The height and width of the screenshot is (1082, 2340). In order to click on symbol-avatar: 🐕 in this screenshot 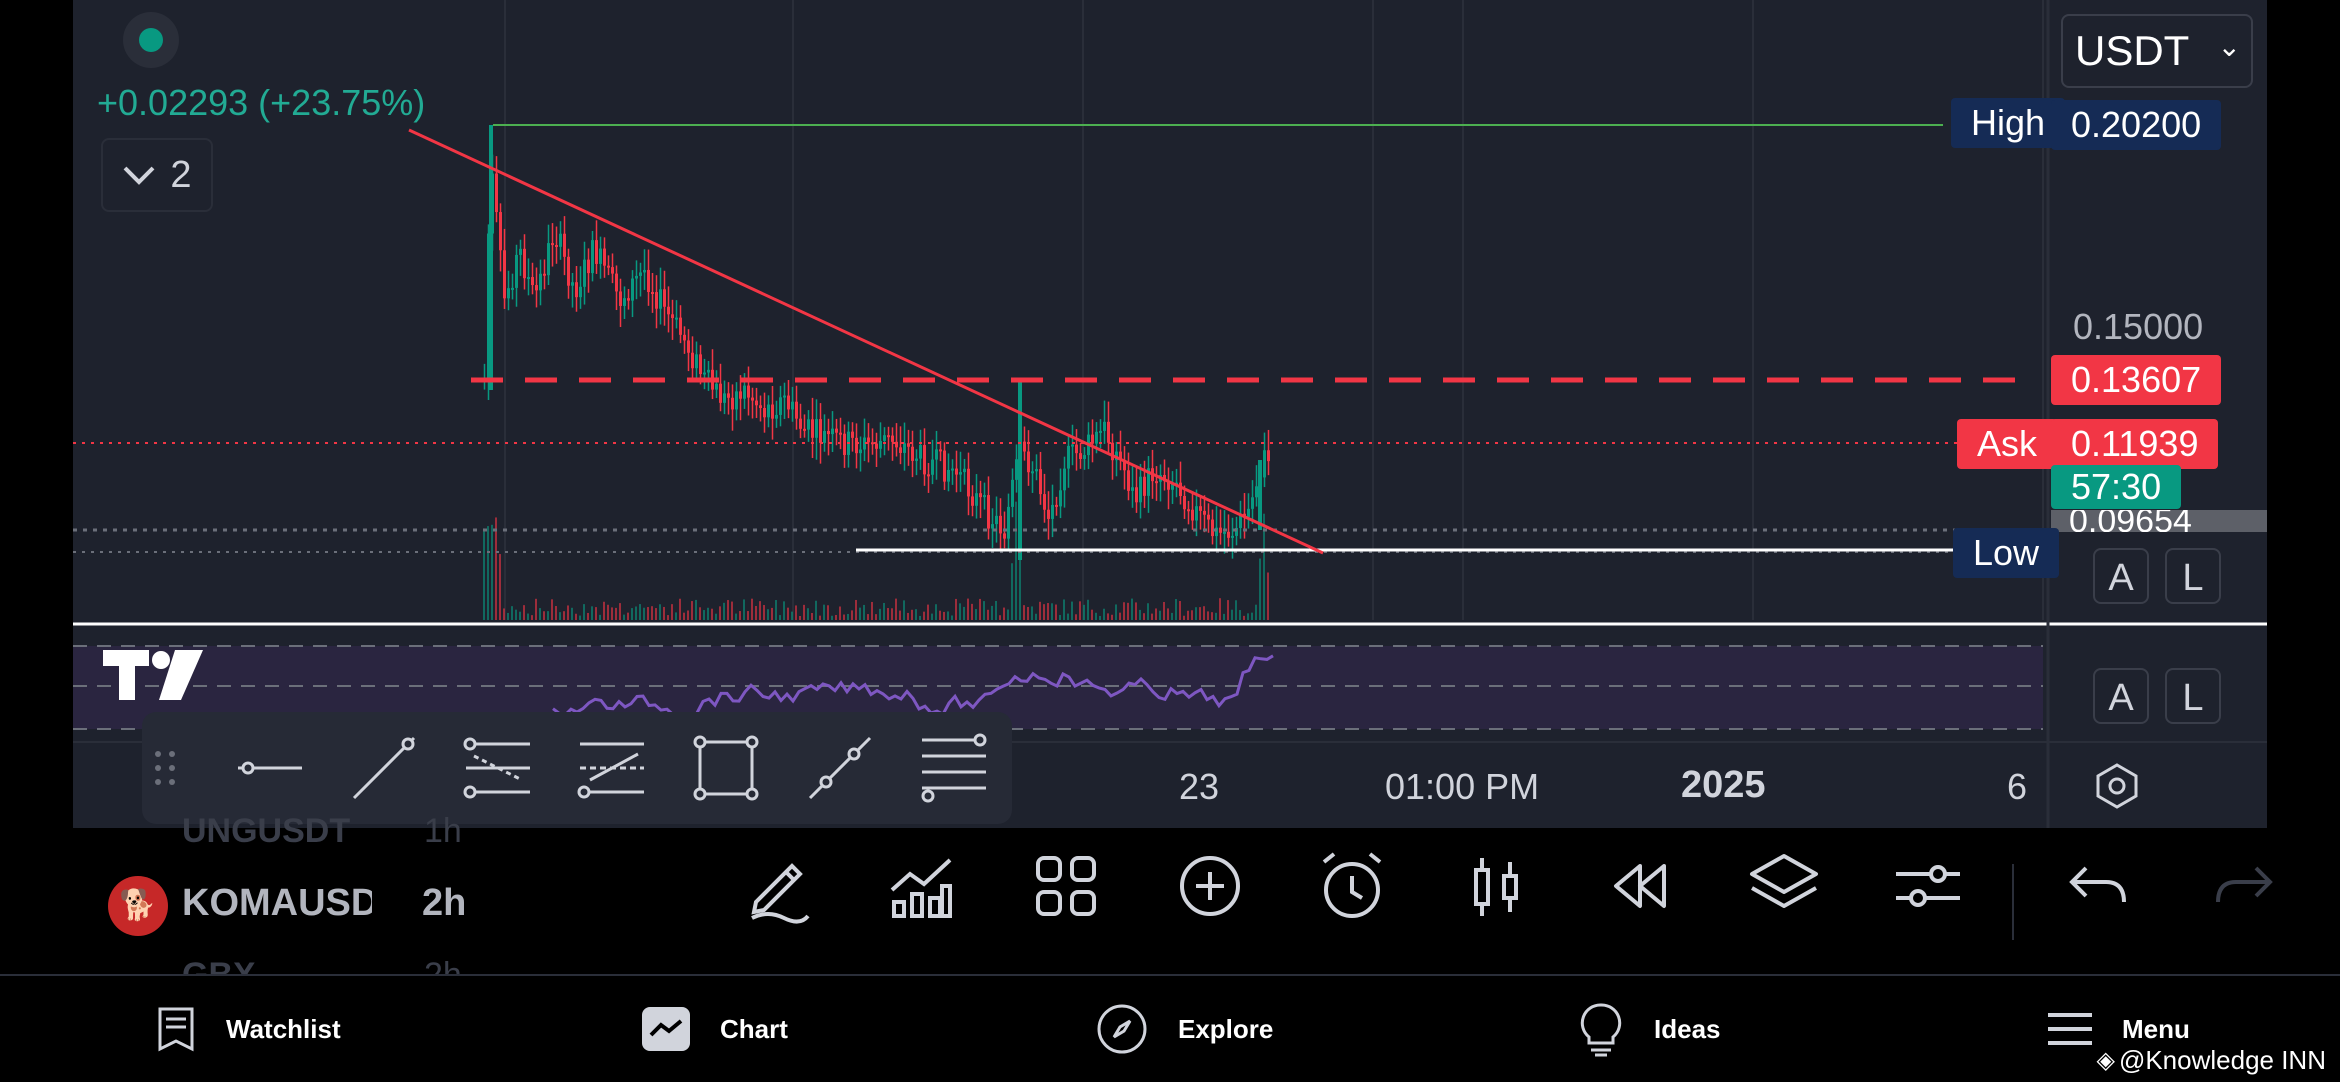, I will do `click(138, 906)`.